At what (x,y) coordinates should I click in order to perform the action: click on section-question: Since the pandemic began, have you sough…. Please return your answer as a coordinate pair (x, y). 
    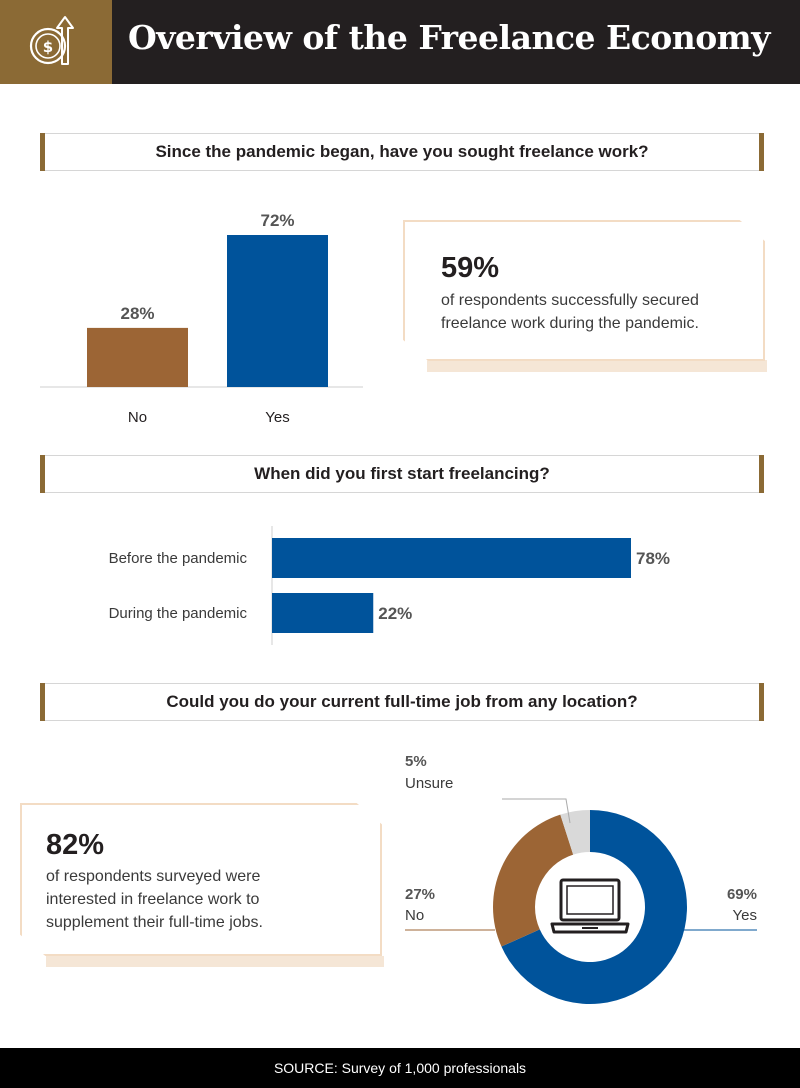
    Looking at the image, I should click on (402, 151).